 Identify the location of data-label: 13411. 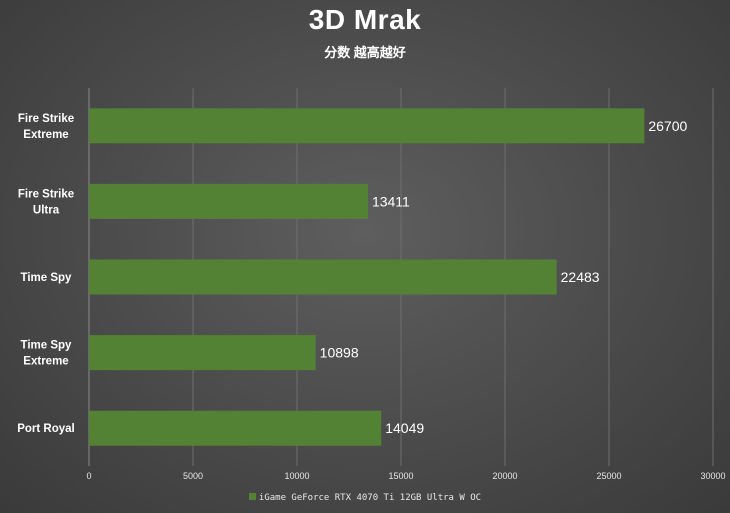
(391, 201).